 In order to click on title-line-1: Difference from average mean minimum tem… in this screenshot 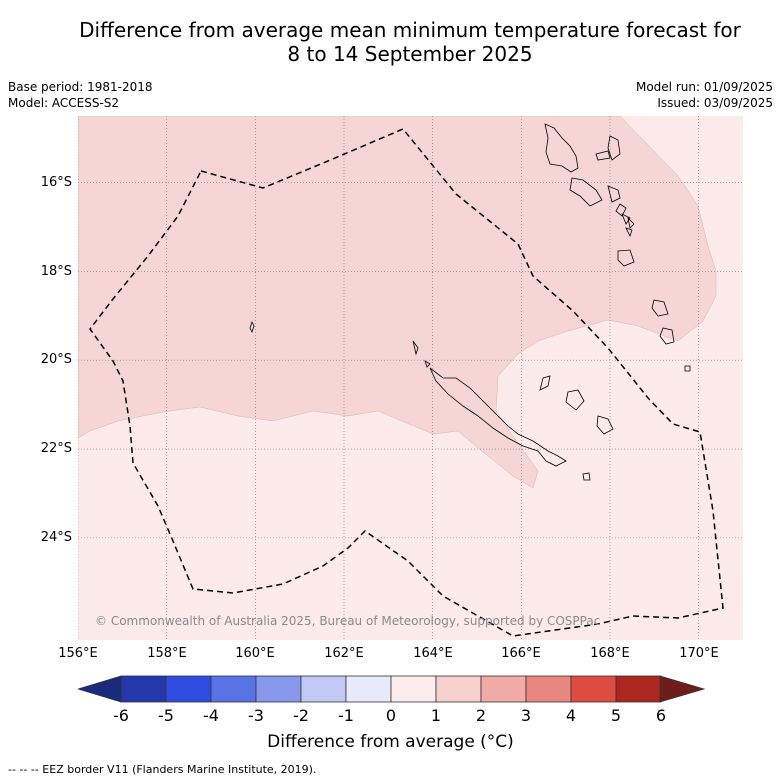, I will do `click(410, 30)`.